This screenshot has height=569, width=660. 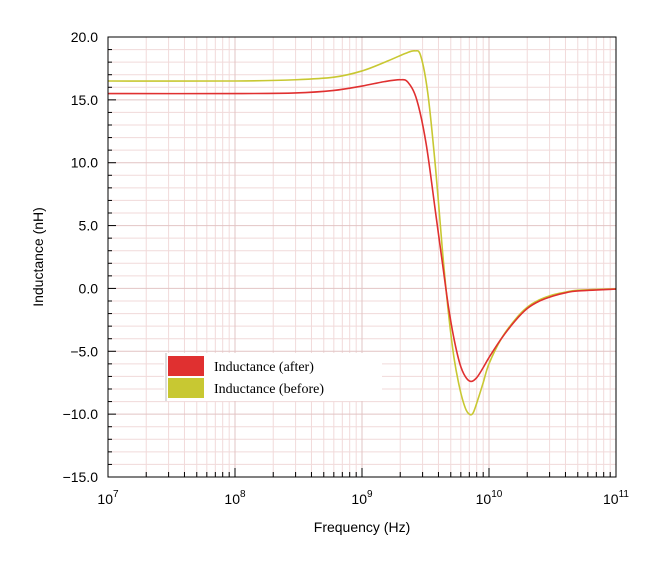 What do you see at coordinates (186, 366) in the screenshot?
I see `legend-swatch-after` at bounding box center [186, 366].